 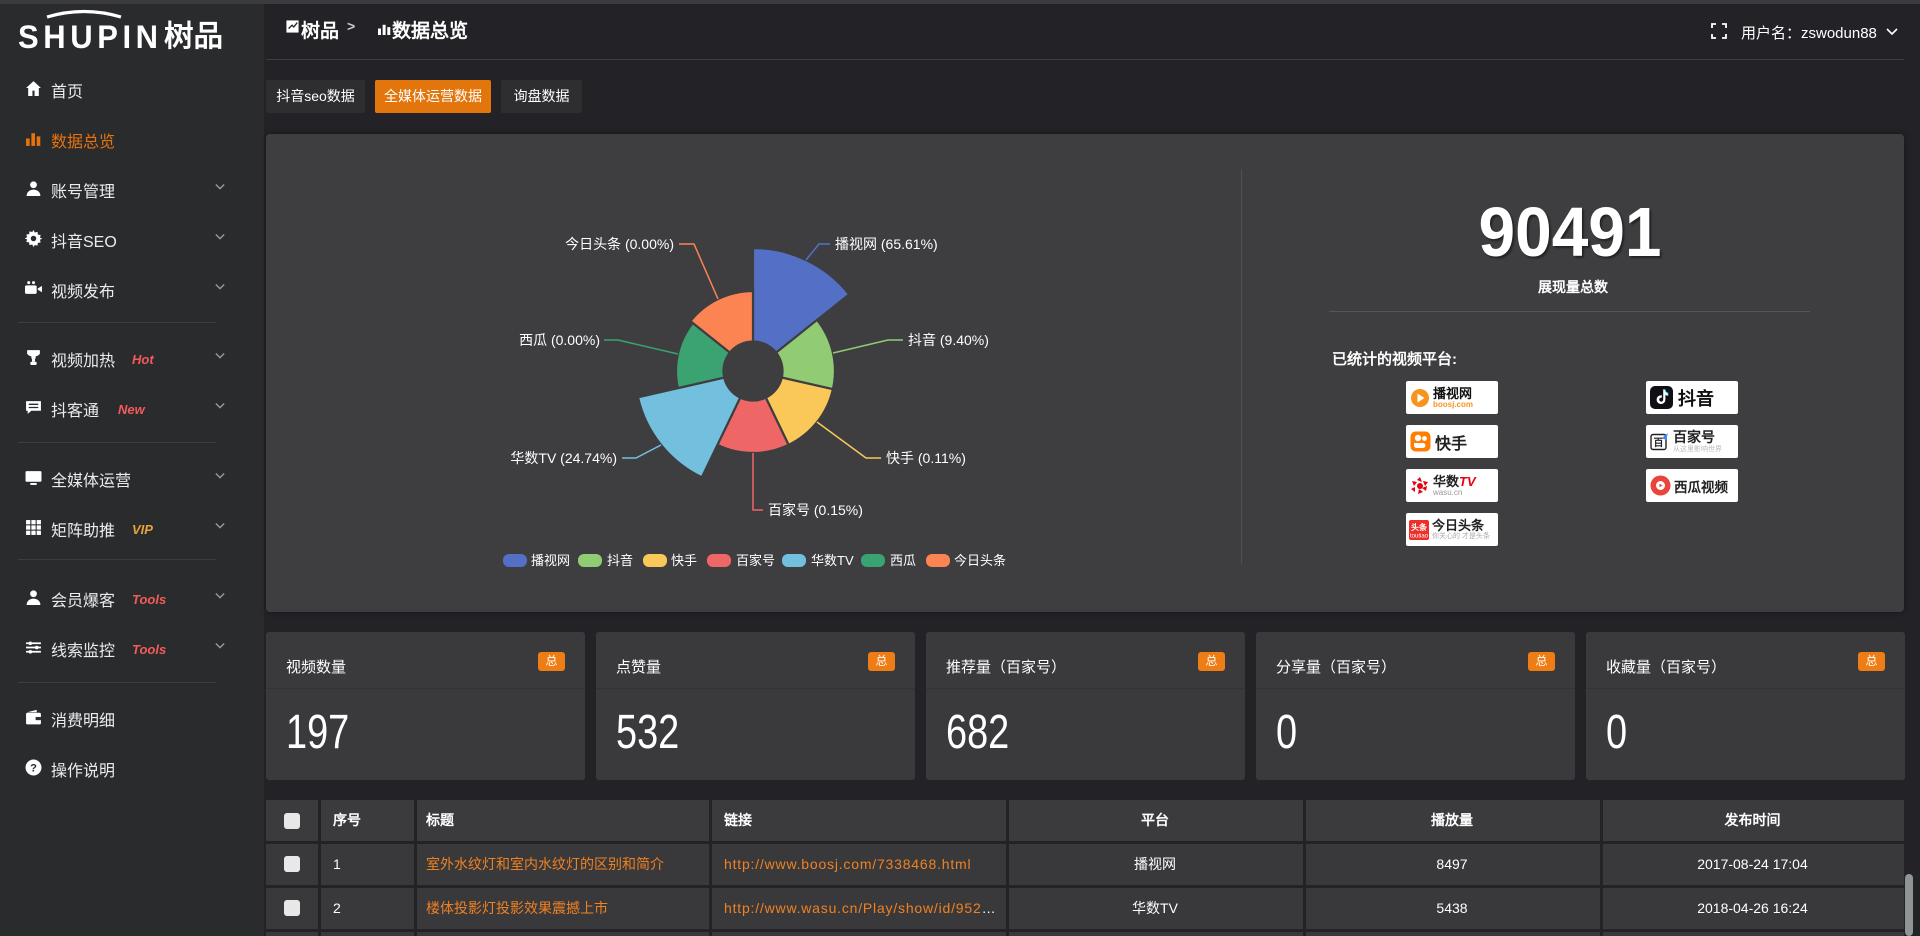 What do you see at coordinates (620, 560) in the screenshot?
I see `svg-text: 抖音` at bounding box center [620, 560].